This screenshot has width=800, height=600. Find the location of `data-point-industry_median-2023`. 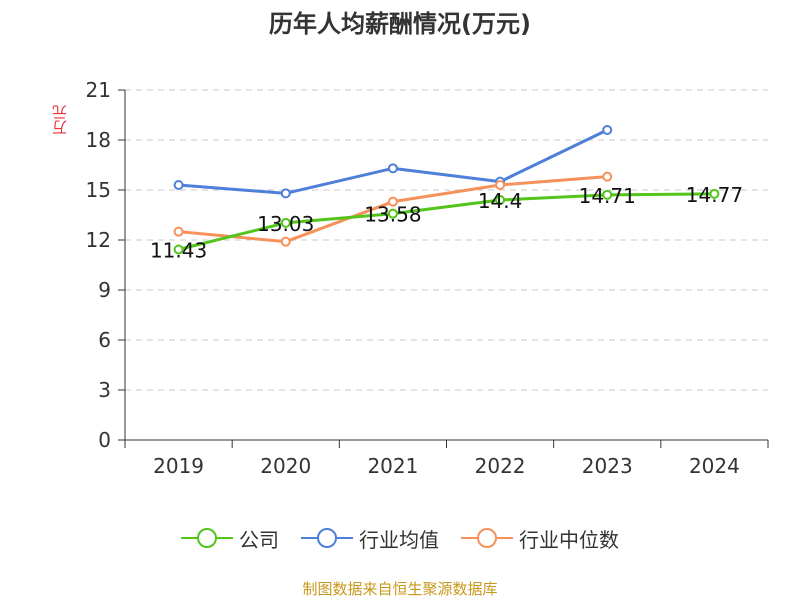

data-point-industry_median-2023 is located at coordinates (607, 176).